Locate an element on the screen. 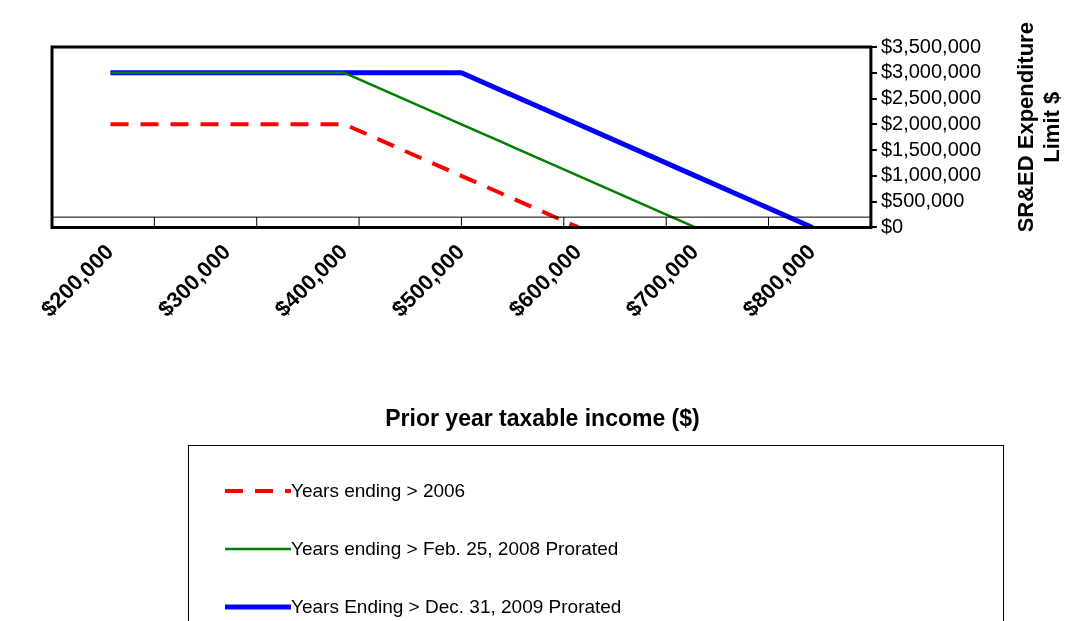 The height and width of the screenshot is (621, 1085). y-tick-label: $500,000 is located at coordinates (922, 200).